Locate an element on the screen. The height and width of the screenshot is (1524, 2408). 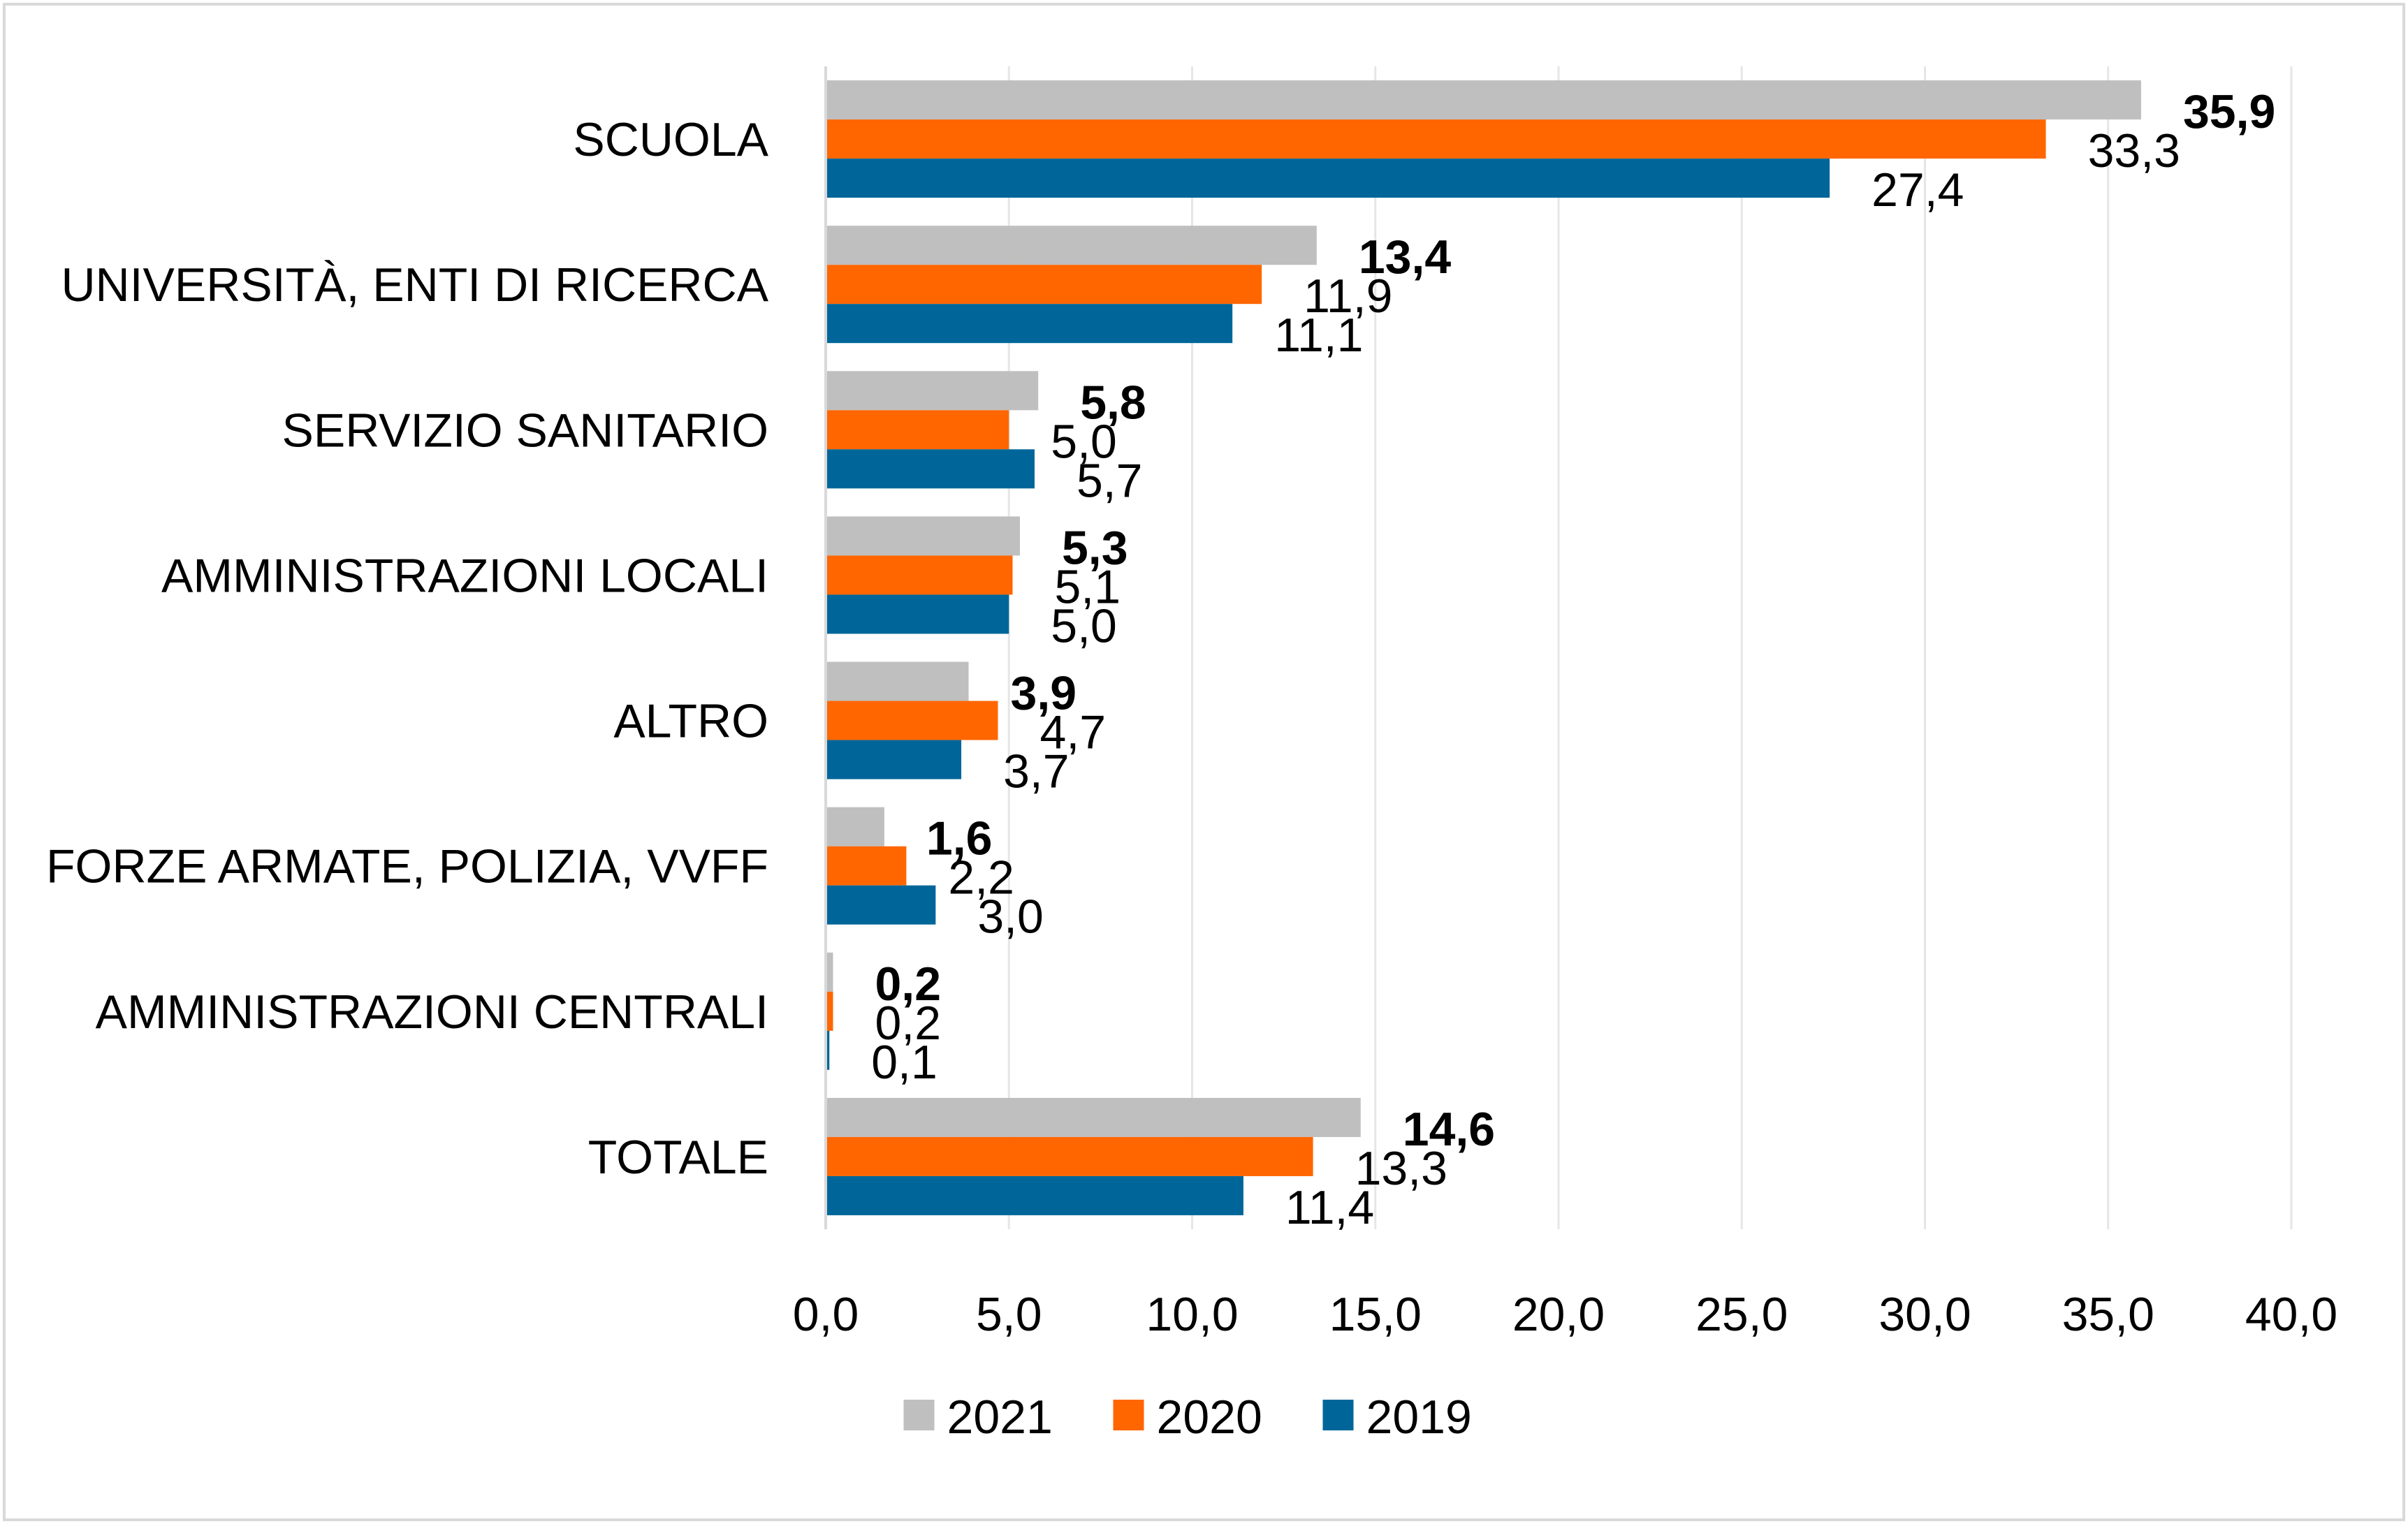
data-label-2020: 4,7 is located at coordinates (1073, 732).